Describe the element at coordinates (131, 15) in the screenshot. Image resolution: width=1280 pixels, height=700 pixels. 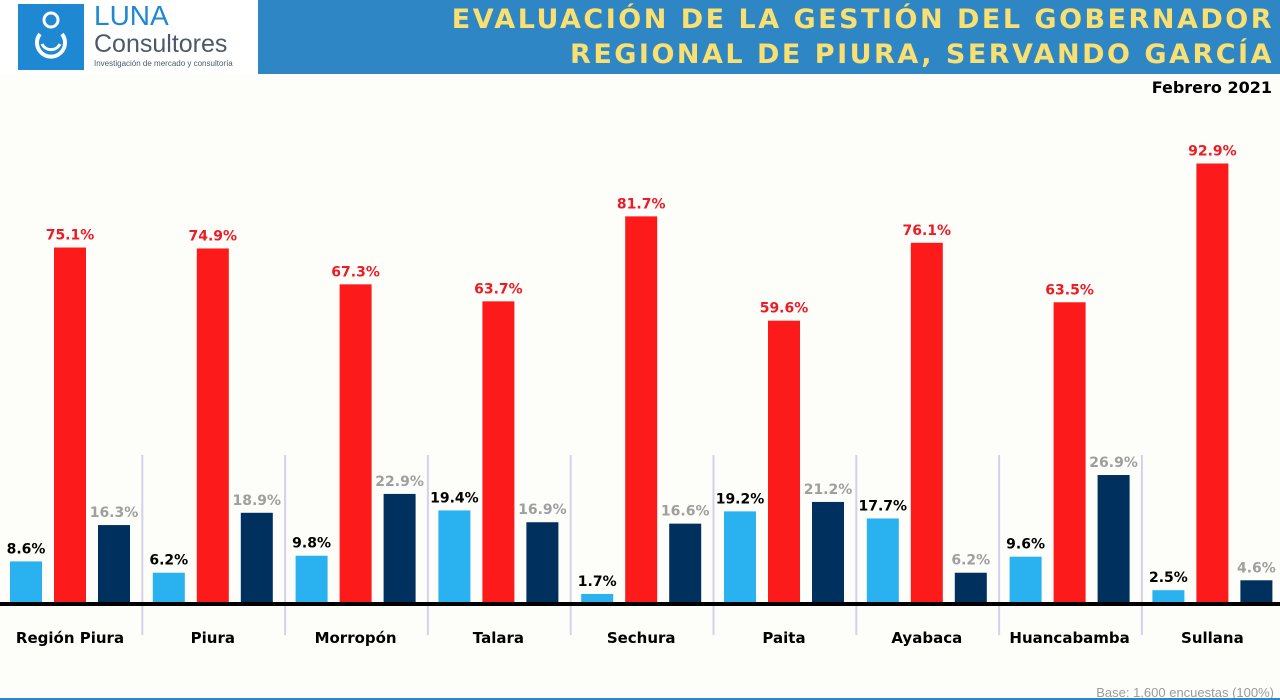
I see `logo-name: LUNA` at that location.